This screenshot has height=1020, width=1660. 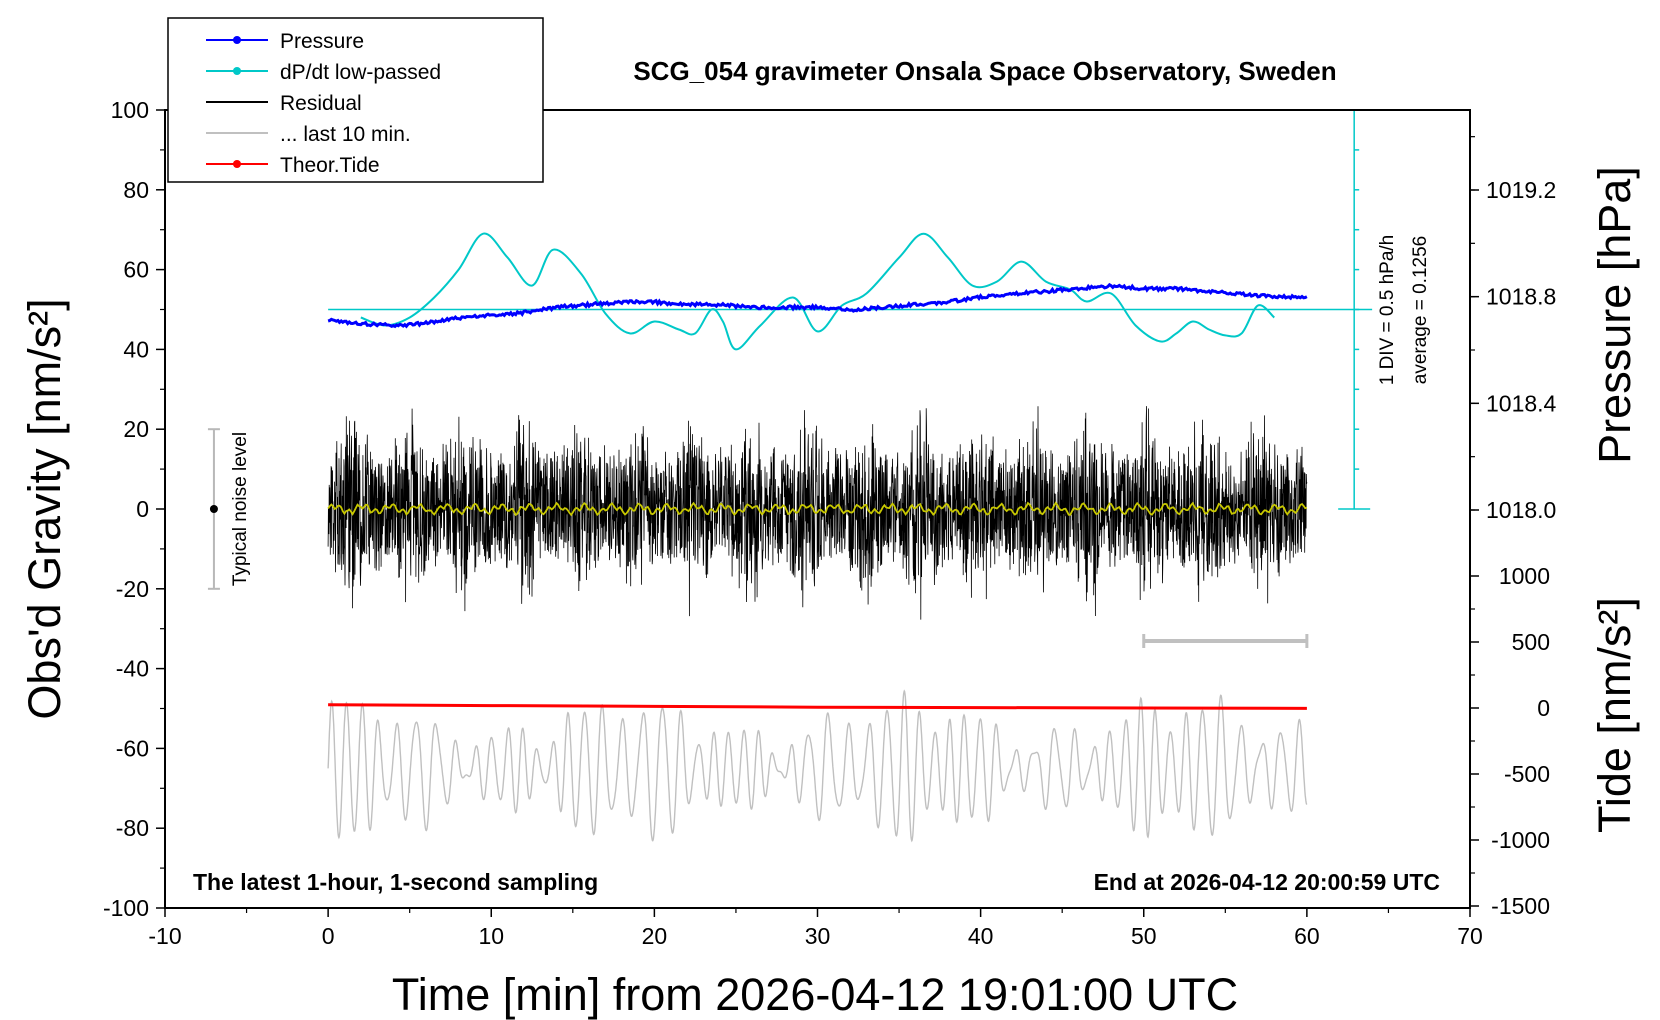 What do you see at coordinates (360, 72) in the screenshot?
I see `legend-label: dP/dt low-passed` at bounding box center [360, 72].